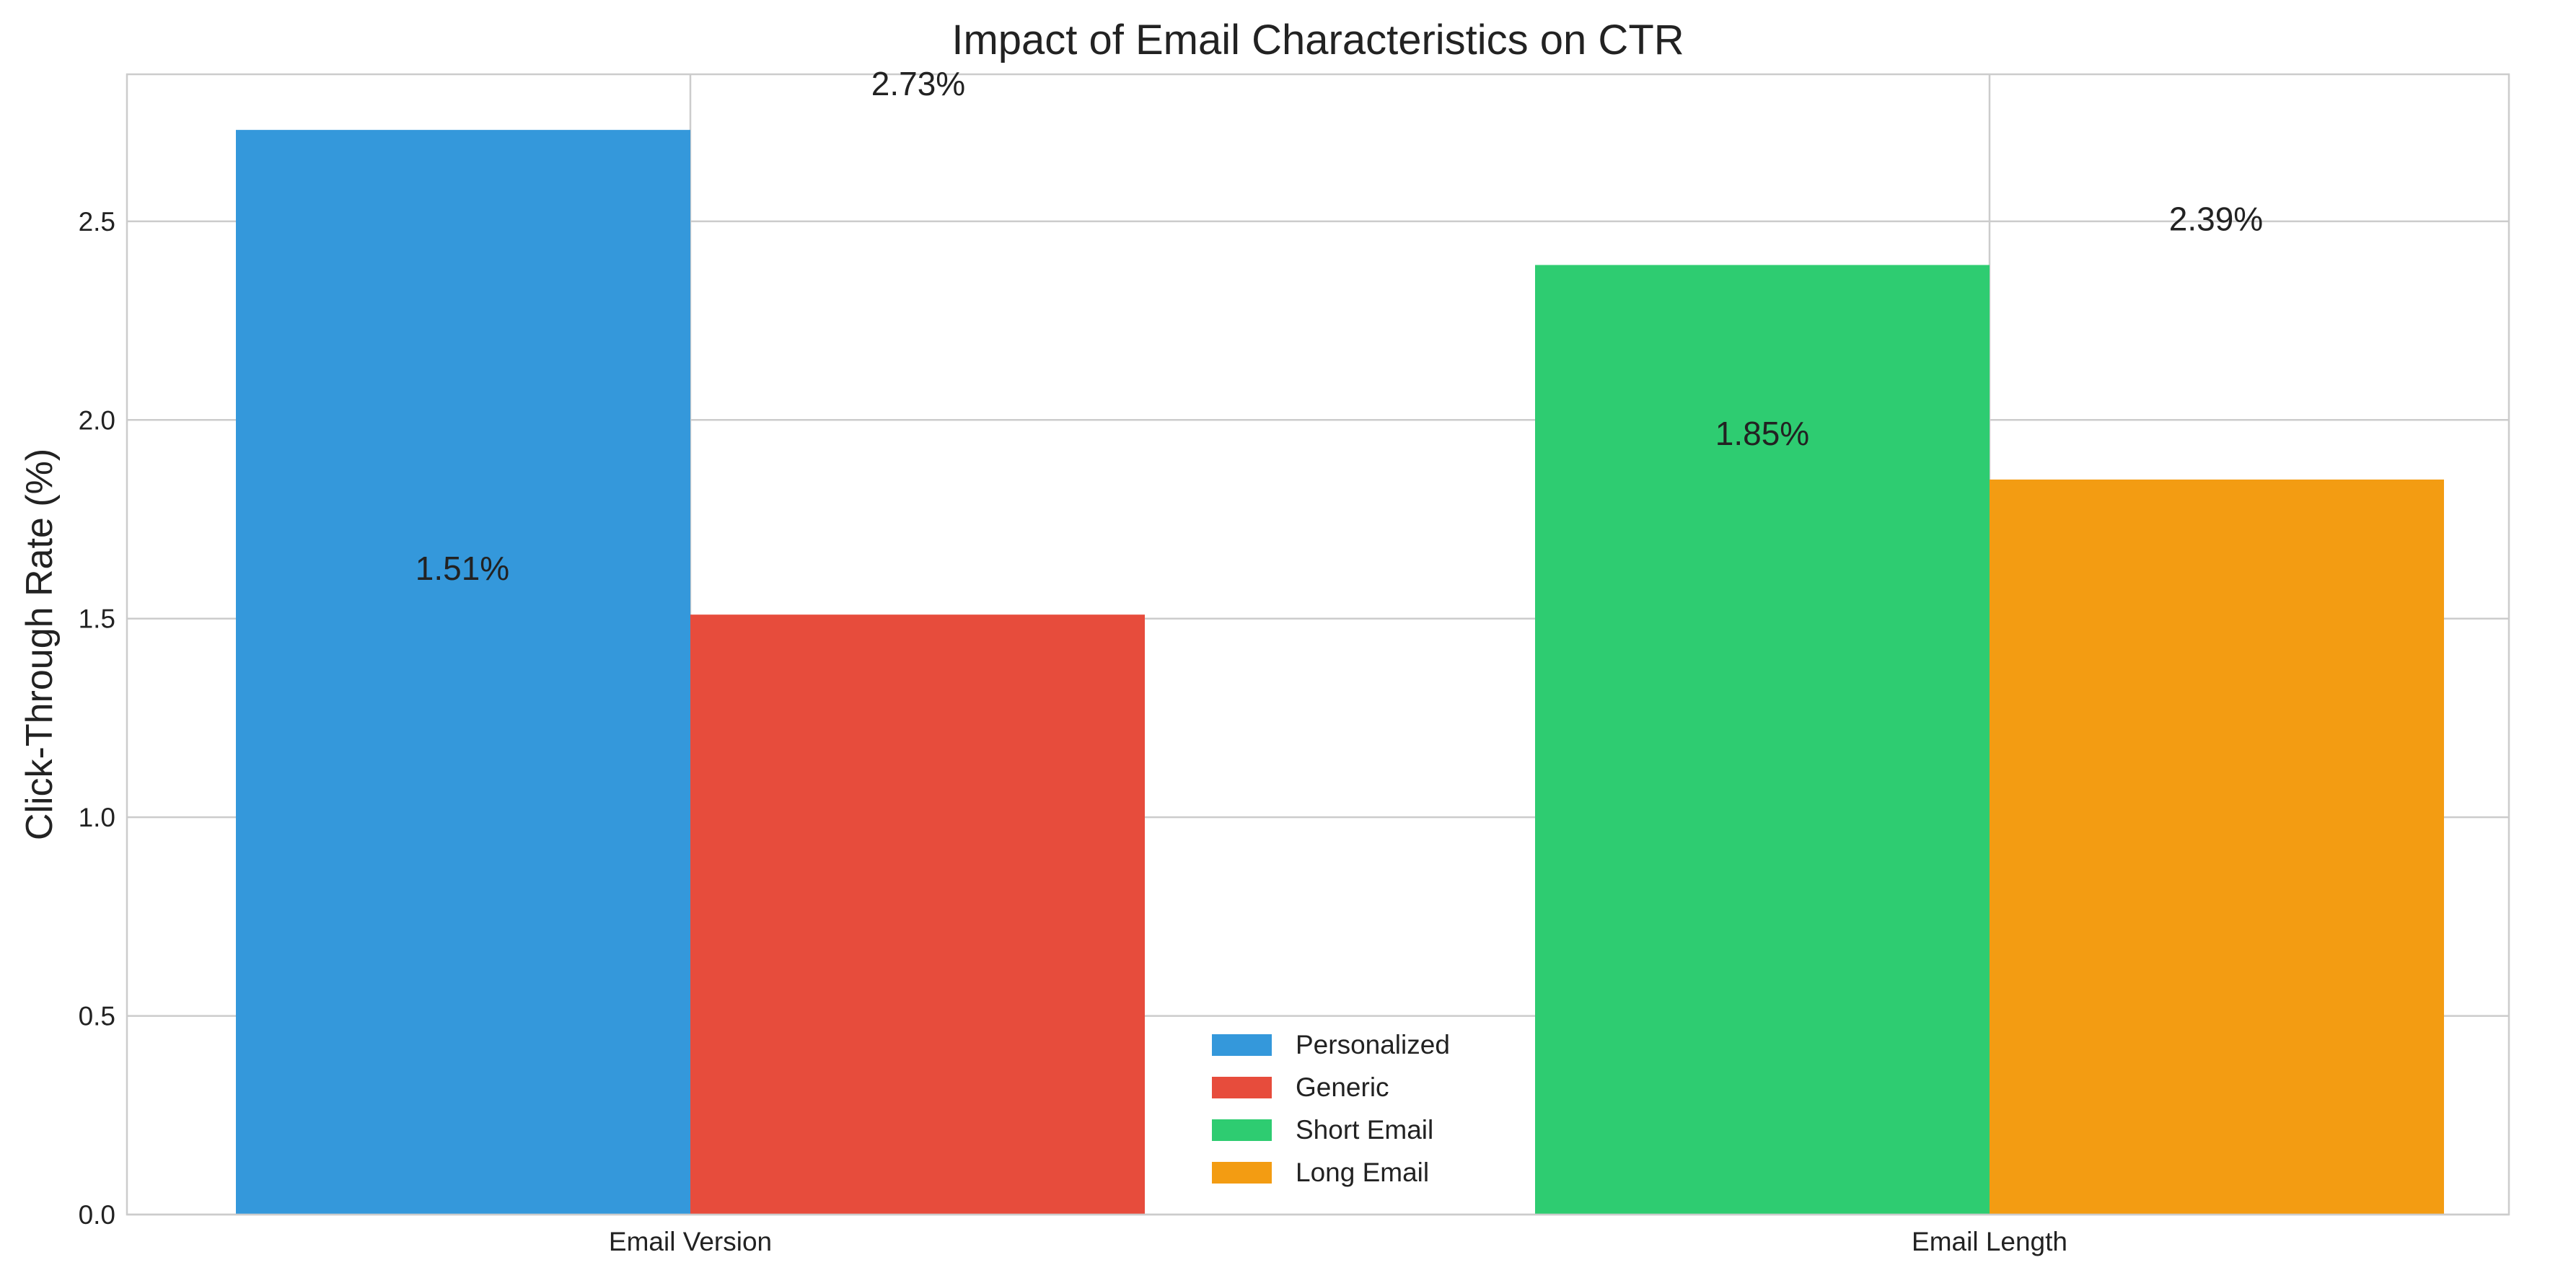  What do you see at coordinates (97, 420) in the screenshot?
I see `y-tick-label: 2.0` at bounding box center [97, 420].